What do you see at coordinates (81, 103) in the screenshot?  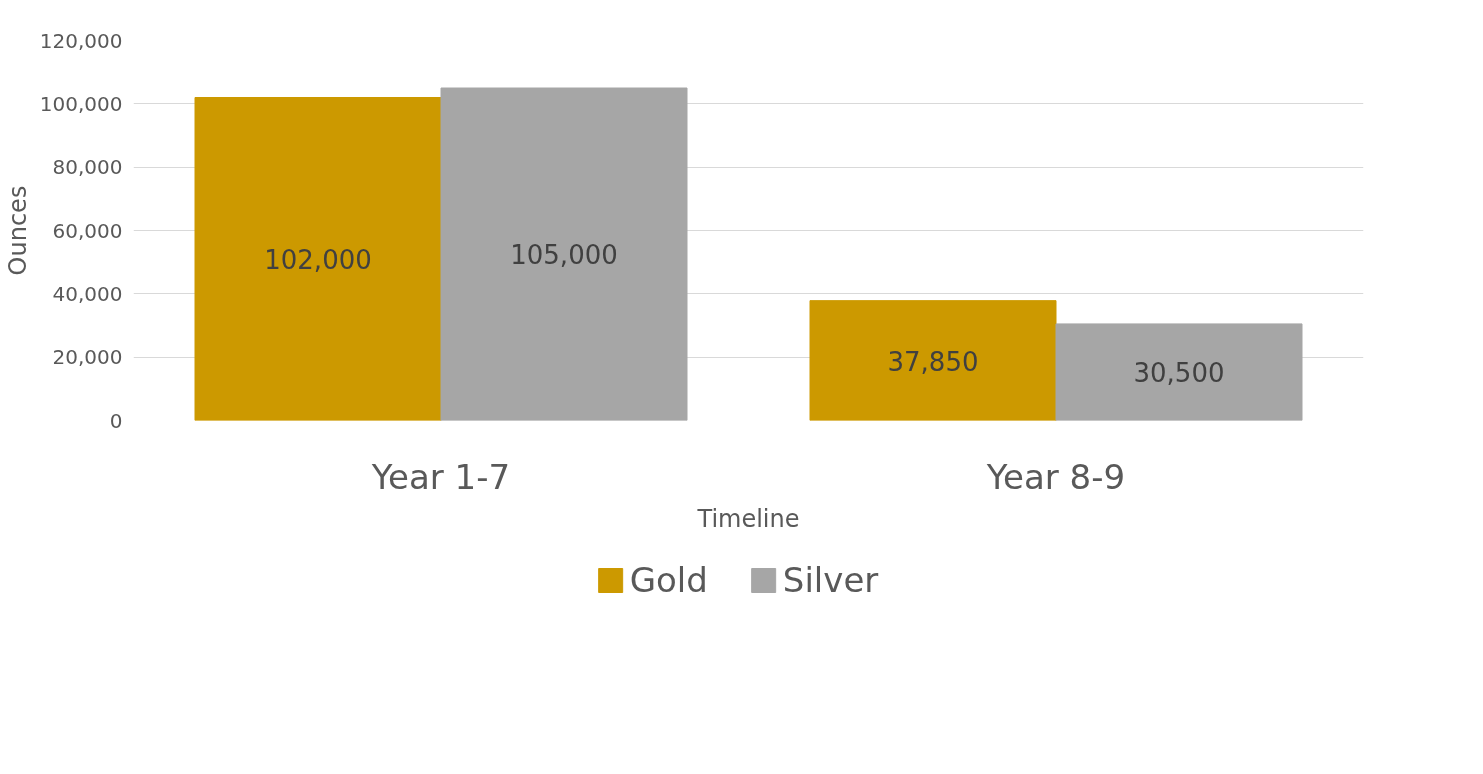 I see `y-tick-label: 100,000` at bounding box center [81, 103].